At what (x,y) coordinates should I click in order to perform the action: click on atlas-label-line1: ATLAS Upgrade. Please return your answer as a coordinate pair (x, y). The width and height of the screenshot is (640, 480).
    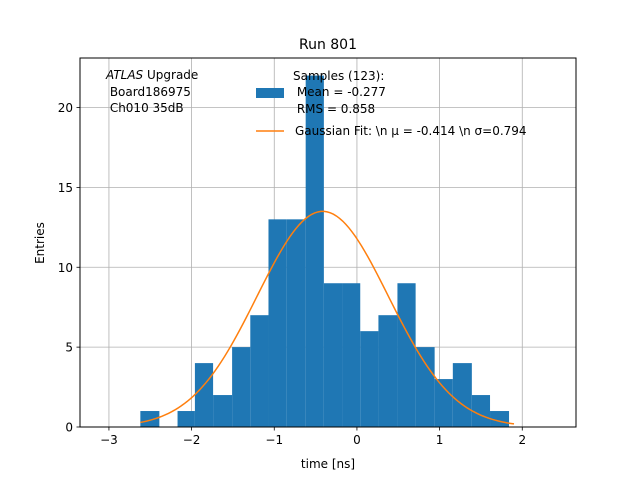
    Looking at the image, I should click on (151, 75).